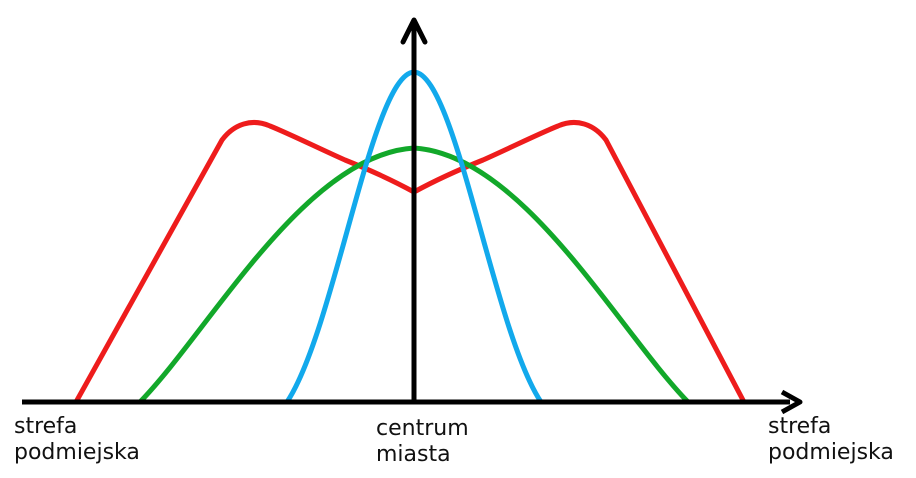  I want to click on label-center-line-2: miasta, so click(413, 454).